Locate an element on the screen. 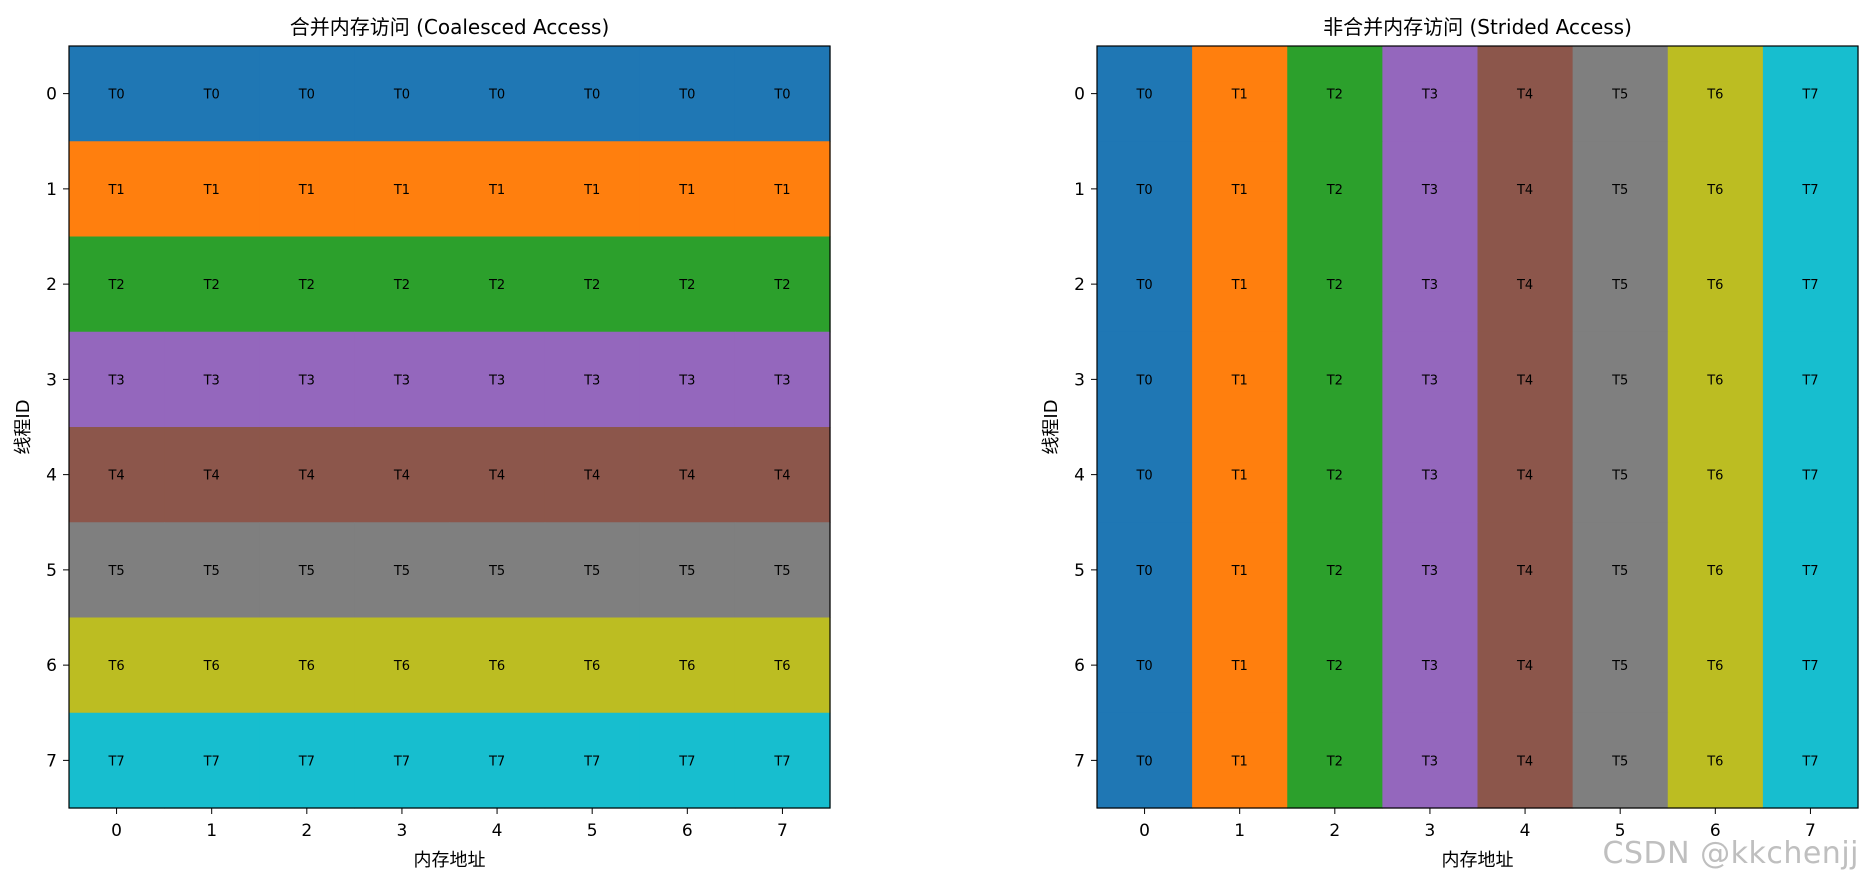 This screenshot has height=883, width=1871. watermark: CSDN @kkchenjj is located at coordinates (1730, 853).